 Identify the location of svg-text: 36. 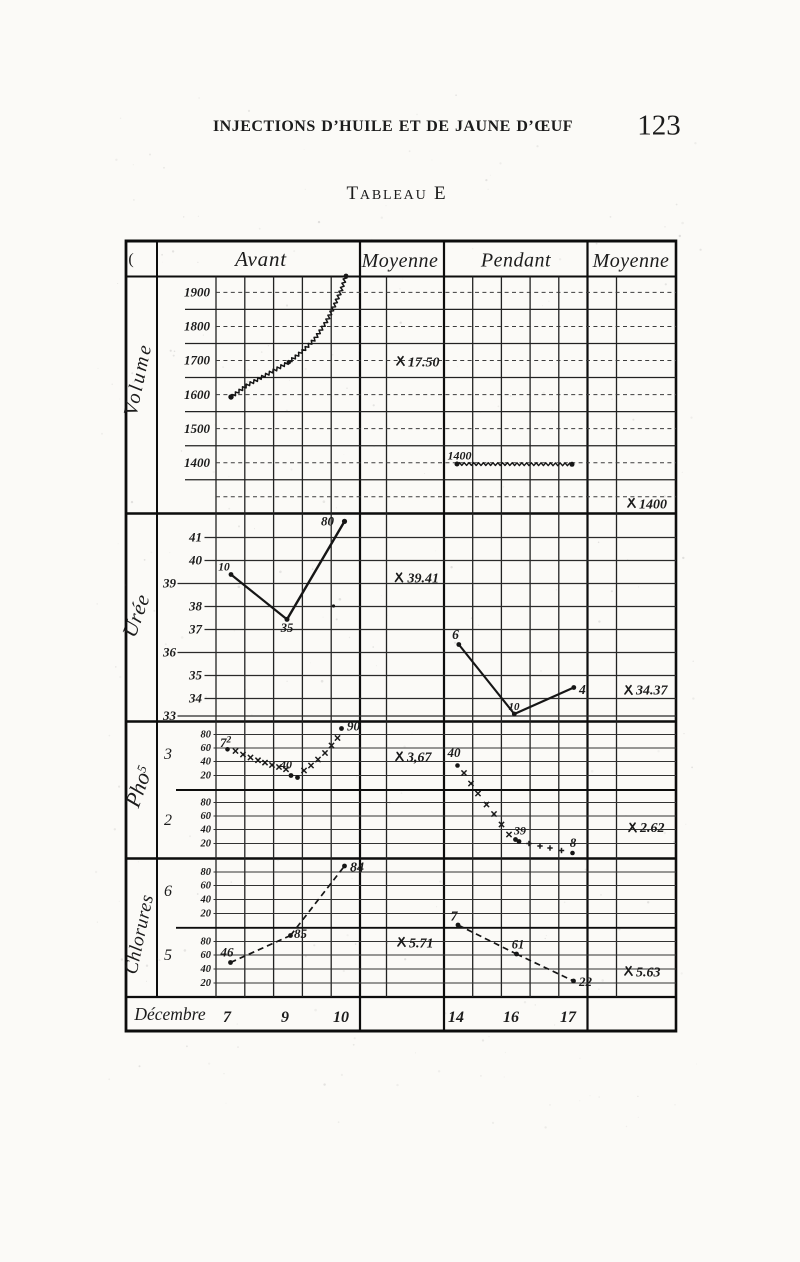
(169, 652).